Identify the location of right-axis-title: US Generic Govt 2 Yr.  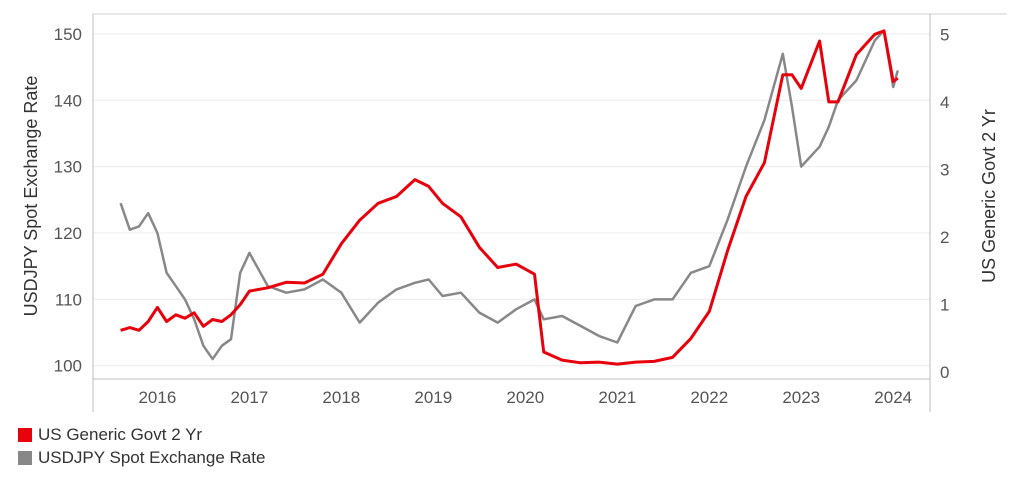
(989, 196).